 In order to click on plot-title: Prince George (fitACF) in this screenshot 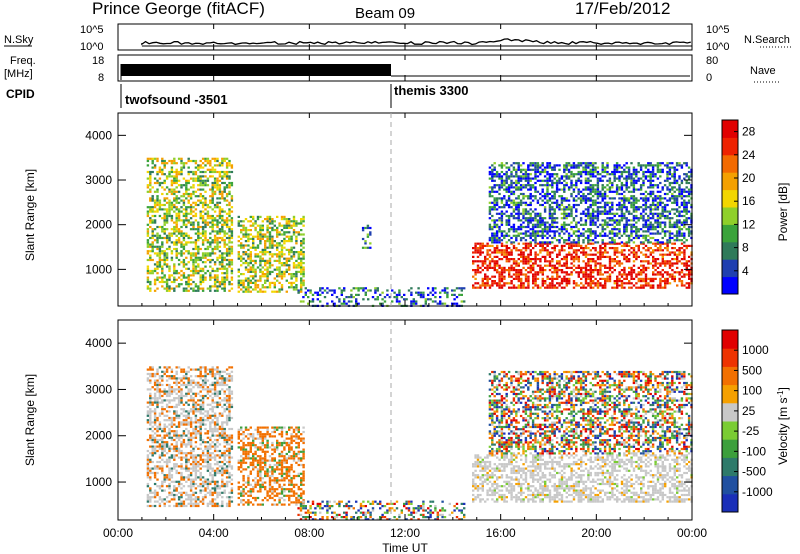, I will do `click(178, 9)`.